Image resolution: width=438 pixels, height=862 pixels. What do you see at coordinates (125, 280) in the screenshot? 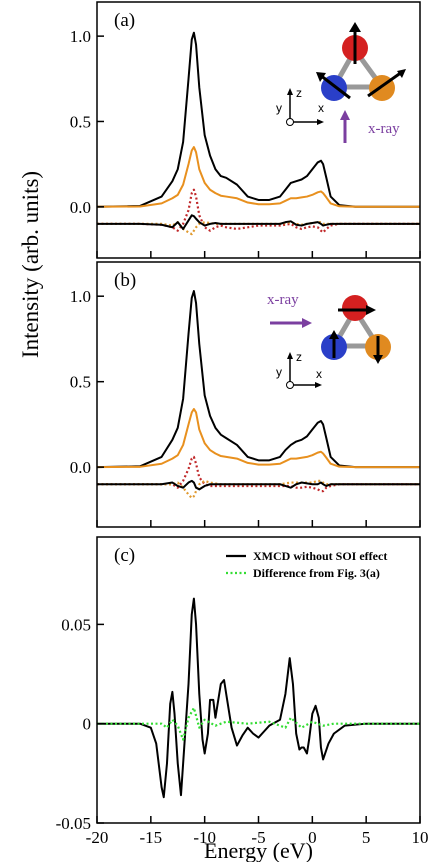
I see `panel-label: (b)` at bounding box center [125, 280].